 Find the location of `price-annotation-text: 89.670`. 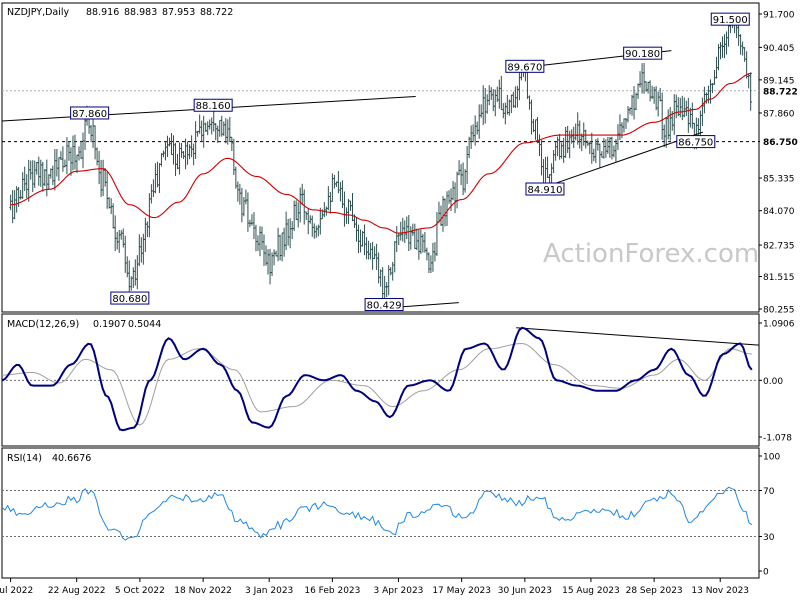

price-annotation-text: 89.670 is located at coordinates (524, 67).